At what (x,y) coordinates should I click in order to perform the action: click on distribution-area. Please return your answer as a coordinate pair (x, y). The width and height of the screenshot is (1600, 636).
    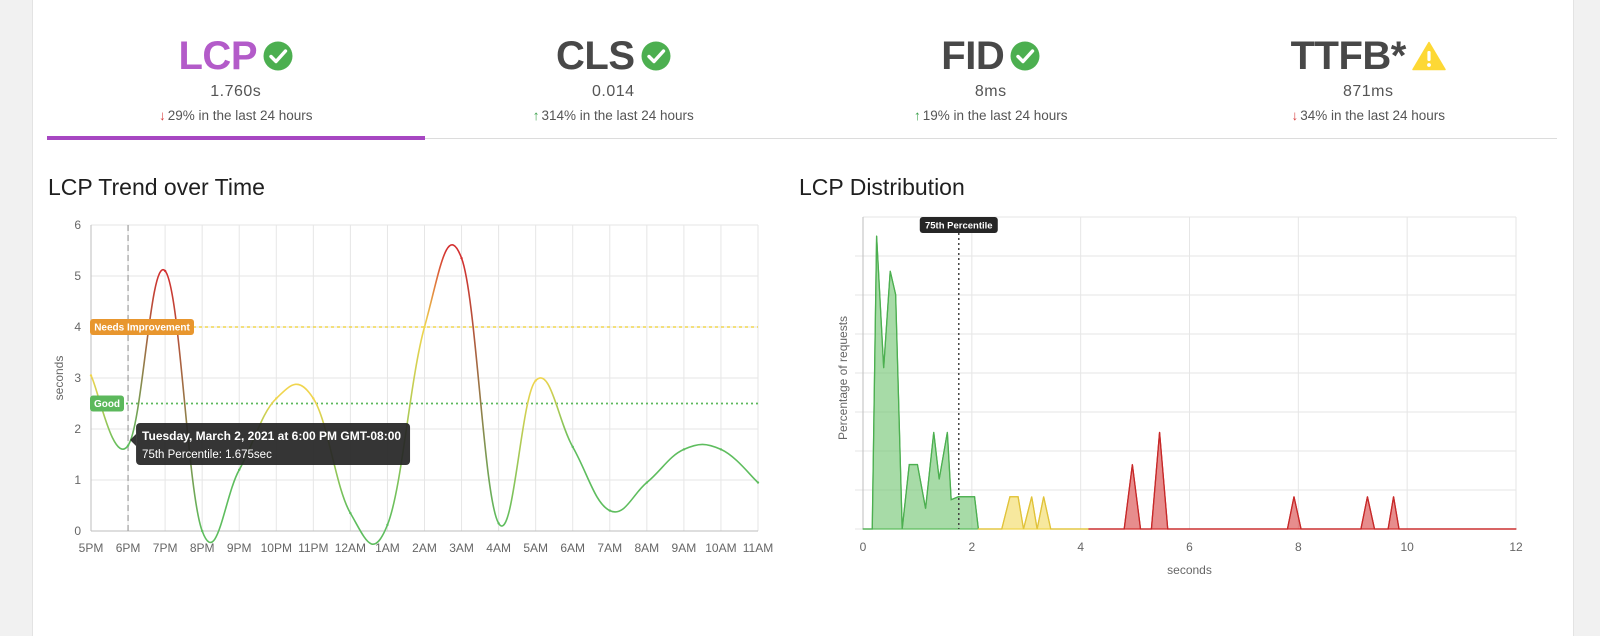
    Looking at the image, I should click on (1033, 513).